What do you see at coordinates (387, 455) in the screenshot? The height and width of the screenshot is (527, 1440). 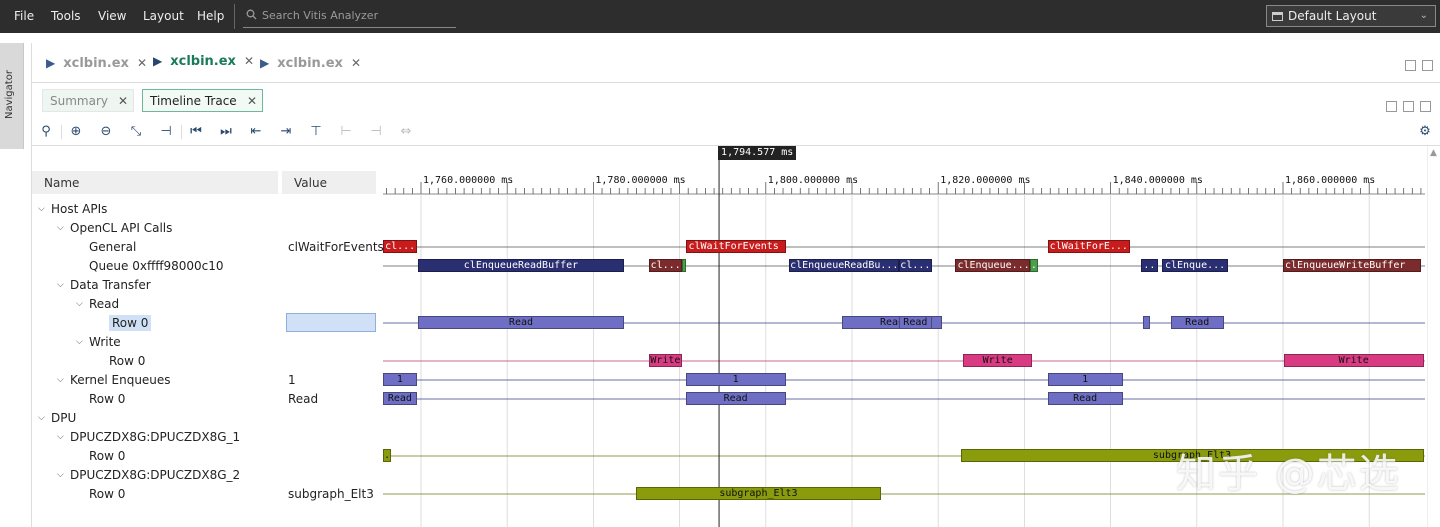 I see `trace-event-olive: .` at bounding box center [387, 455].